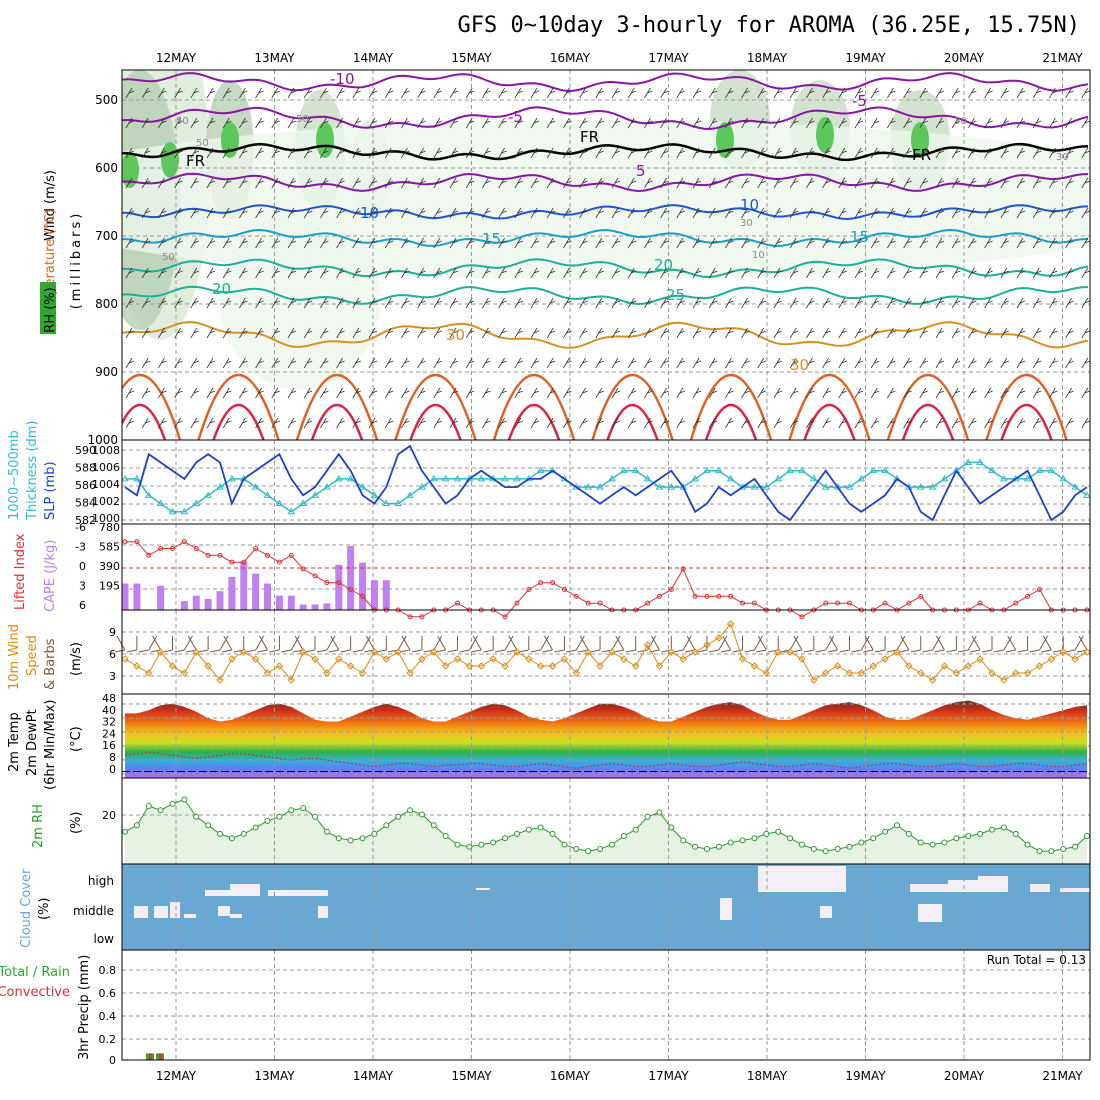  I want to click on slp-tick: 1004, so click(106, 484).